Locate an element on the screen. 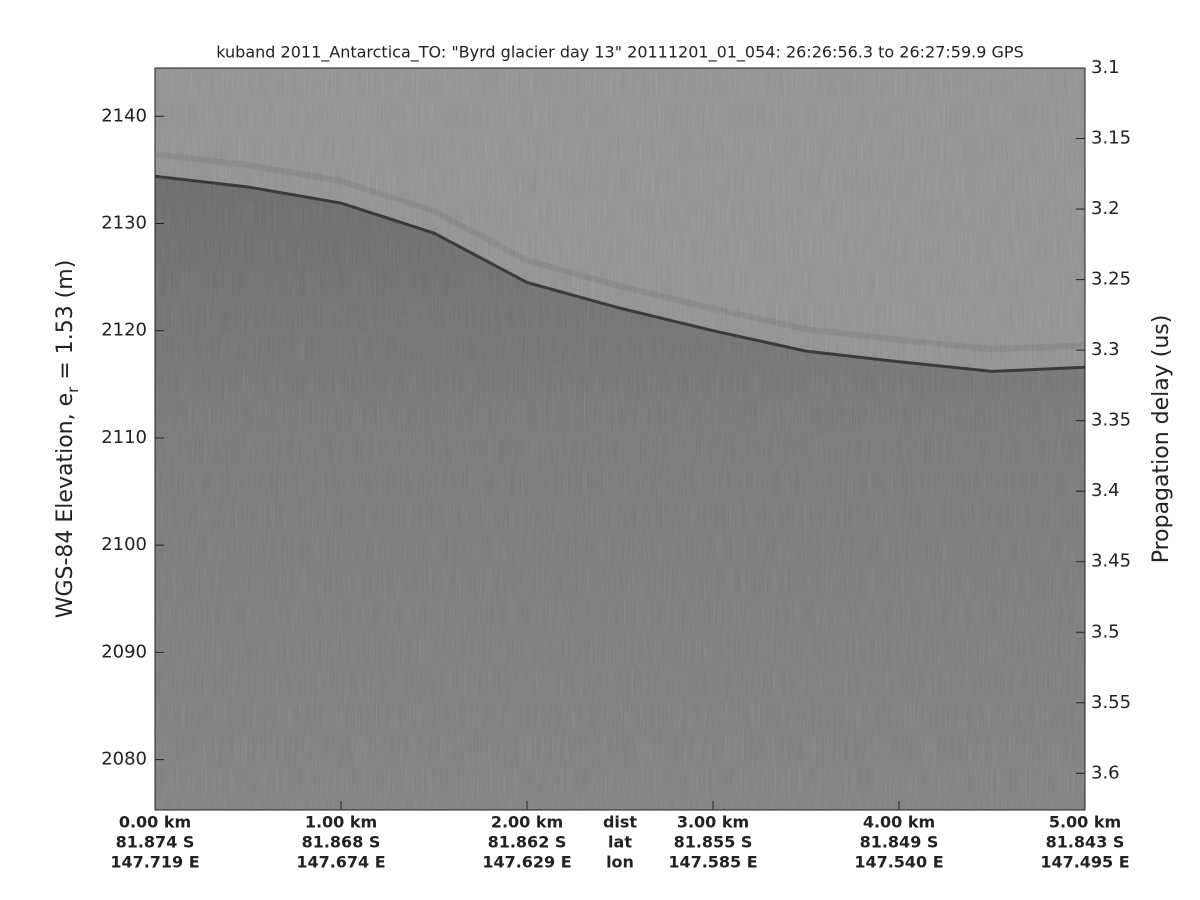  x-tick-label: 3.00 km is located at coordinates (713, 822).